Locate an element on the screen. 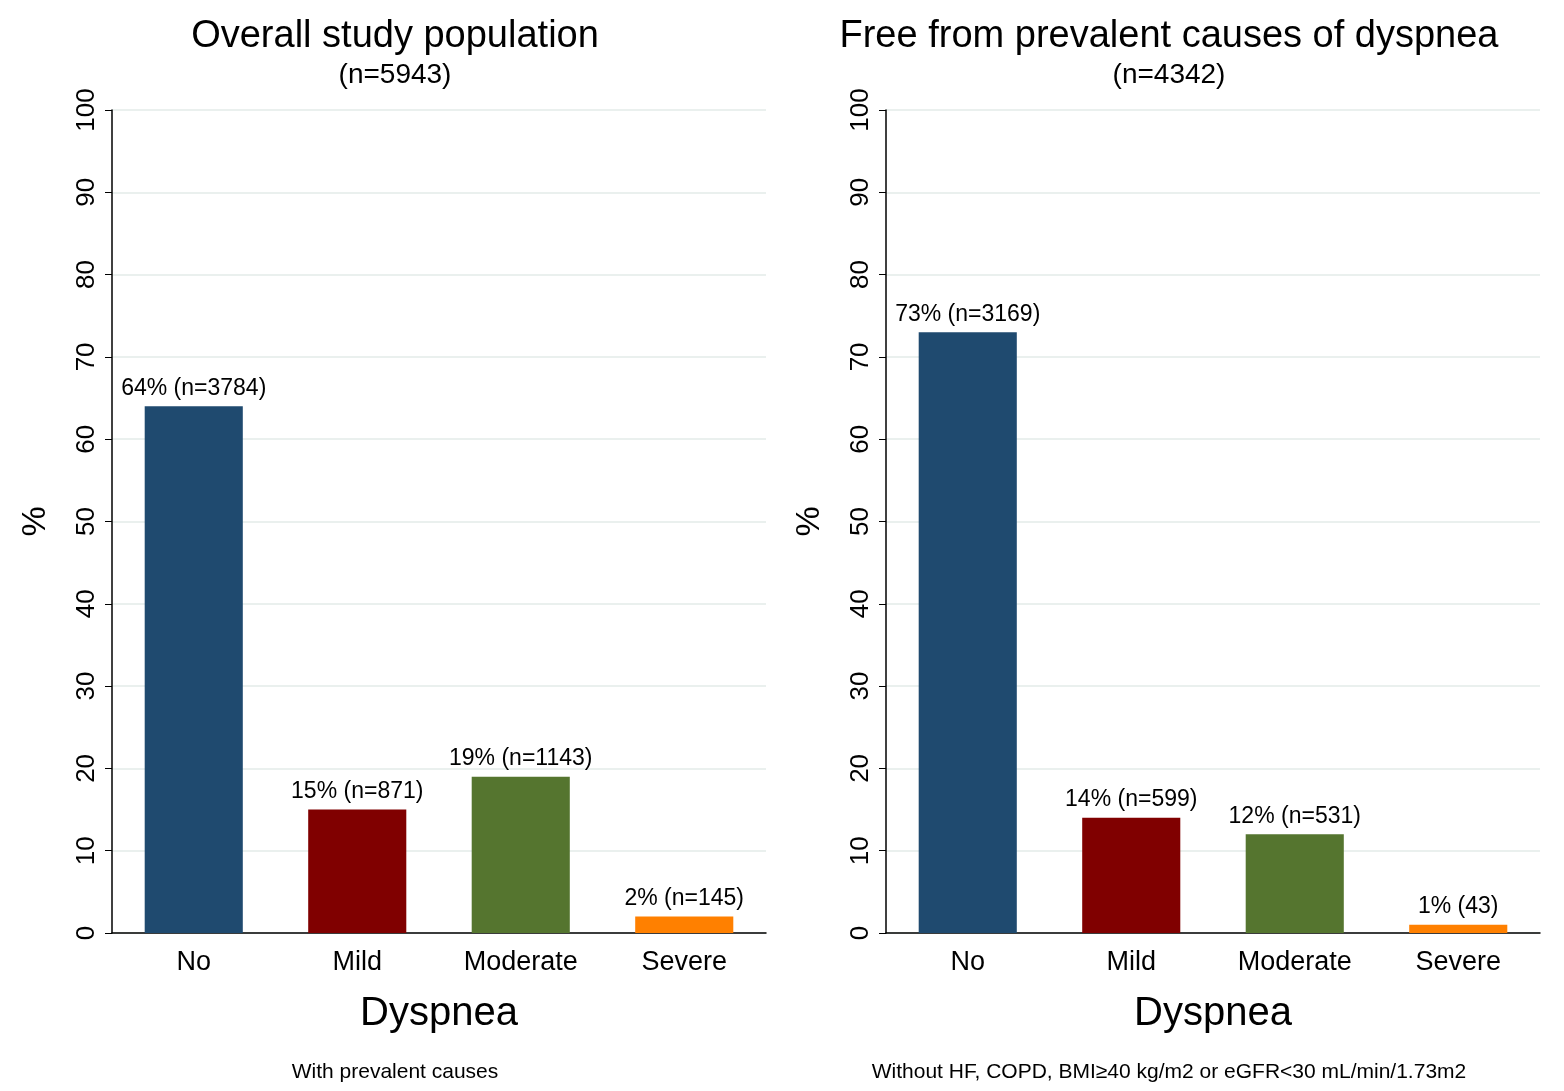 This screenshot has width=1564, height=1091. chart-subtitle: (n=4342) is located at coordinates (1169, 73).